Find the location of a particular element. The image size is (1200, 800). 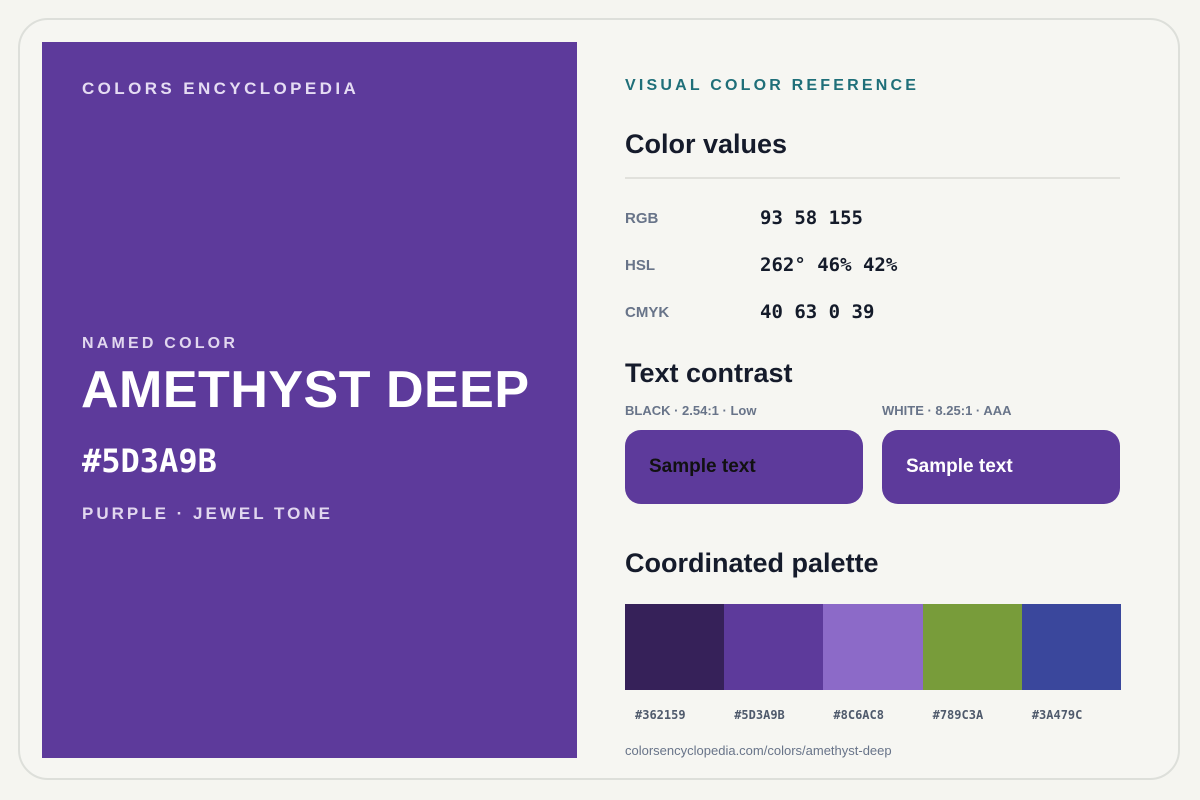

value-row-hsl: HSL 262° 46% 42% is located at coordinates (872, 266).